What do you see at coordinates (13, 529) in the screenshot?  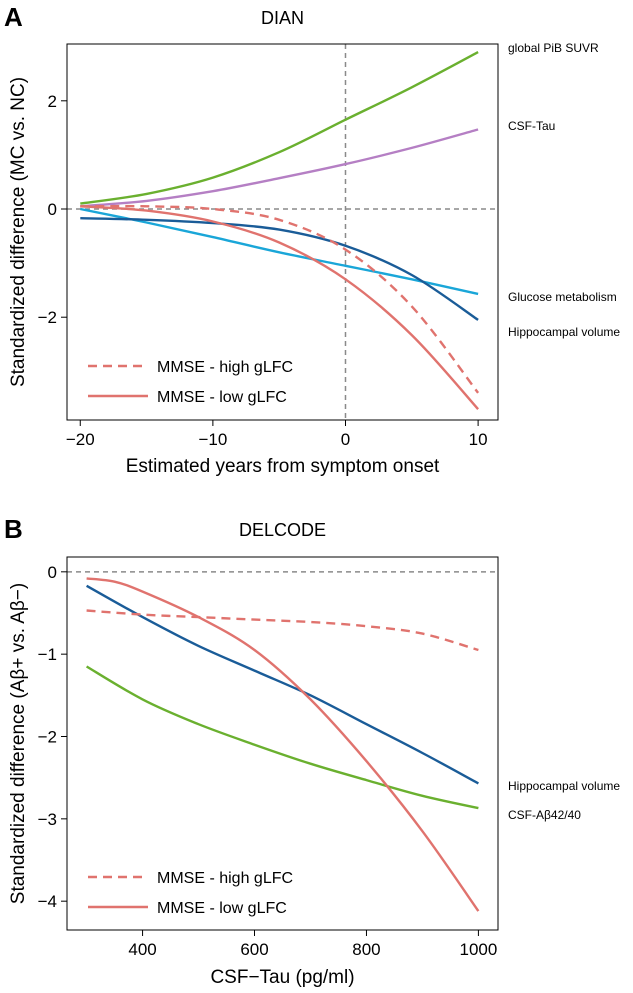 I see `panel-letter: B` at bounding box center [13, 529].